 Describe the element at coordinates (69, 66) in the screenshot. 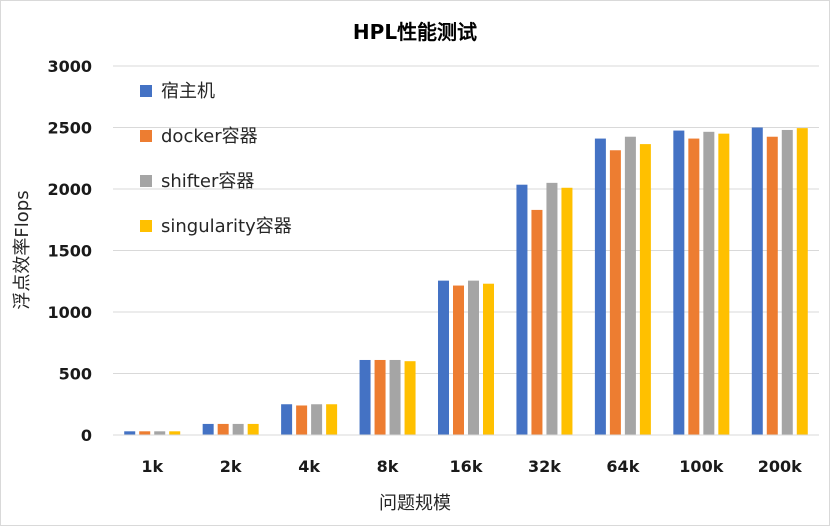

I see `y-tick-label: 3000` at that location.